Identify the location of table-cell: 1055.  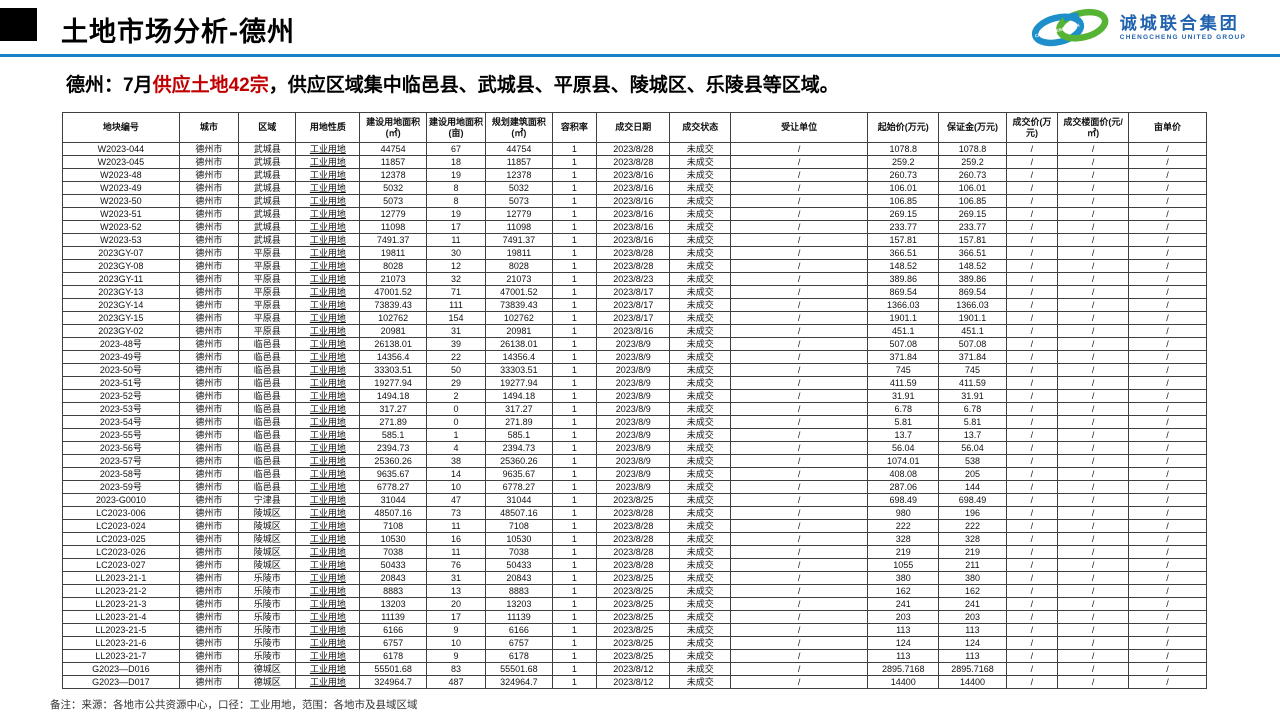
(903, 565).